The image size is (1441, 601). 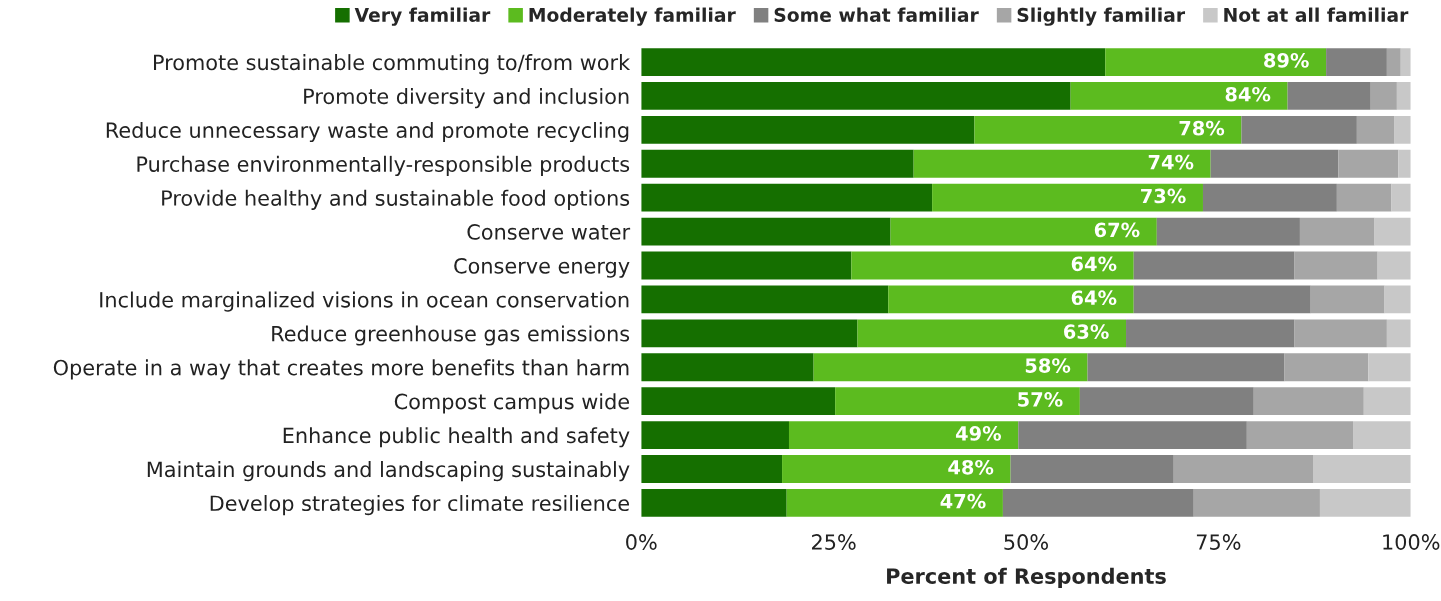 I want to click on y-tick-label: Conserve energy, so click(x=542, y=267).